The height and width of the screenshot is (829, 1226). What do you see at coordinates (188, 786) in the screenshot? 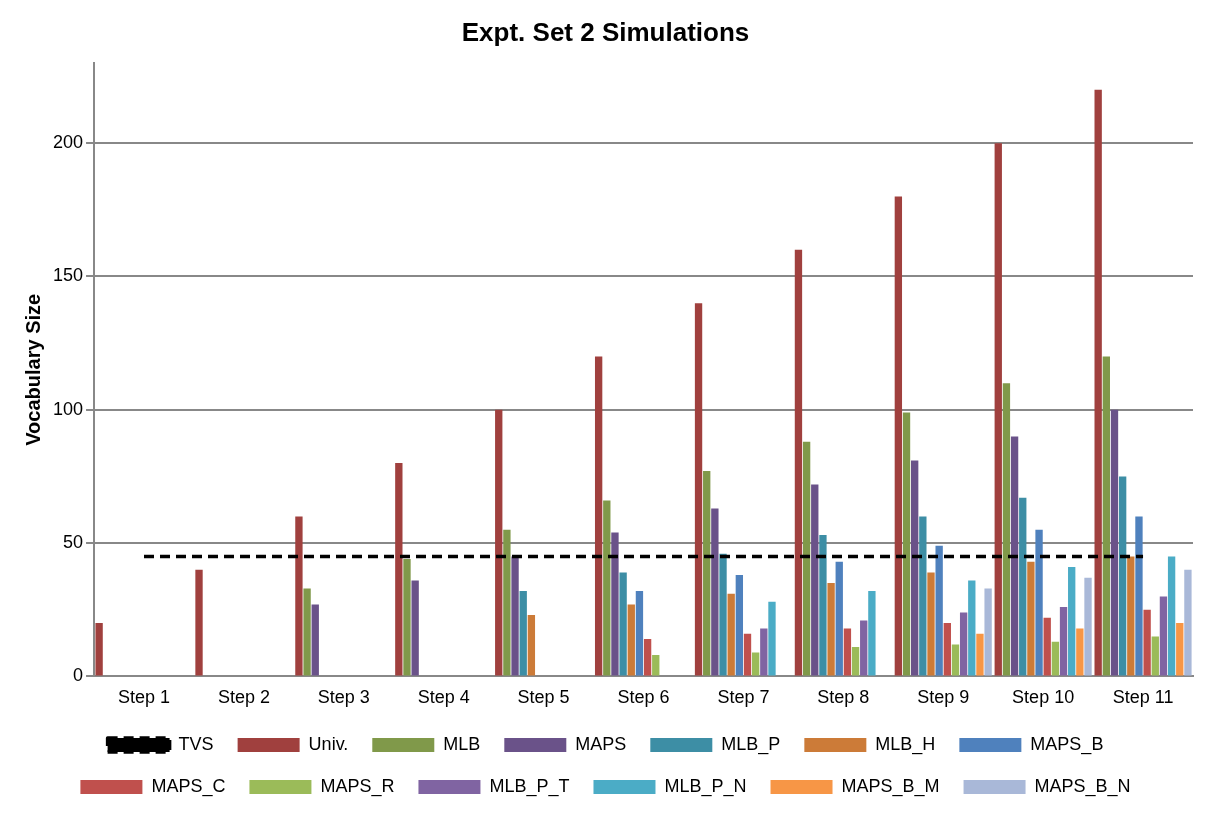
I see `legend-label: MAPS_C` at bounding box center [188, 786].